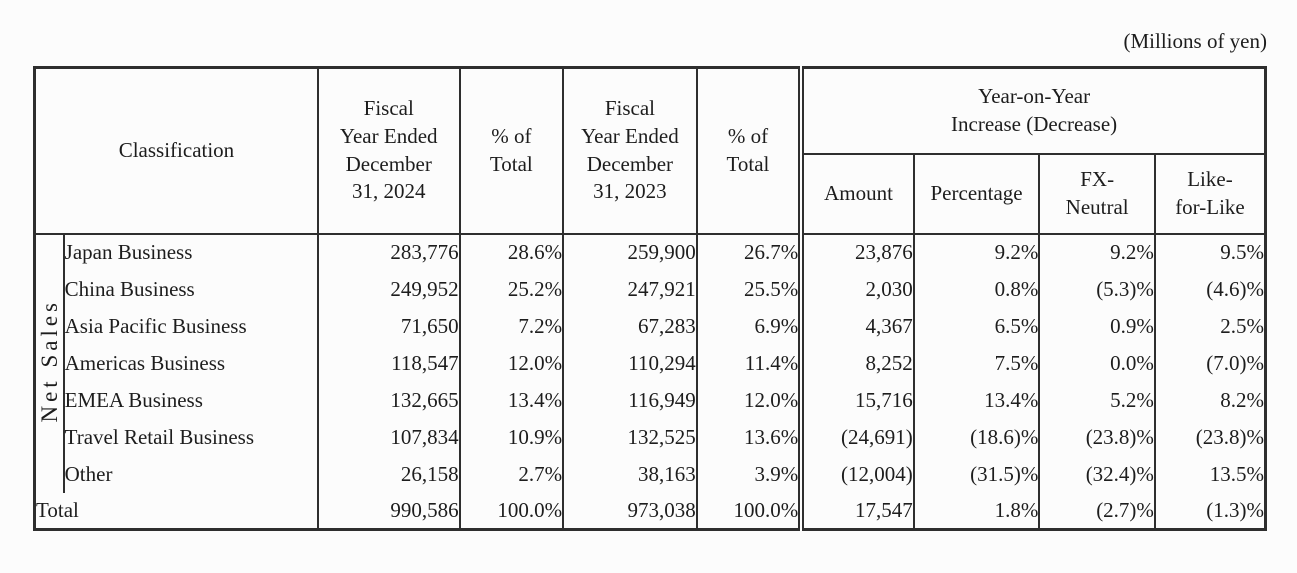 The image size is (1297, 573). I want to click on cell-yoy-percentage: 1.8%, so click(976, 511).